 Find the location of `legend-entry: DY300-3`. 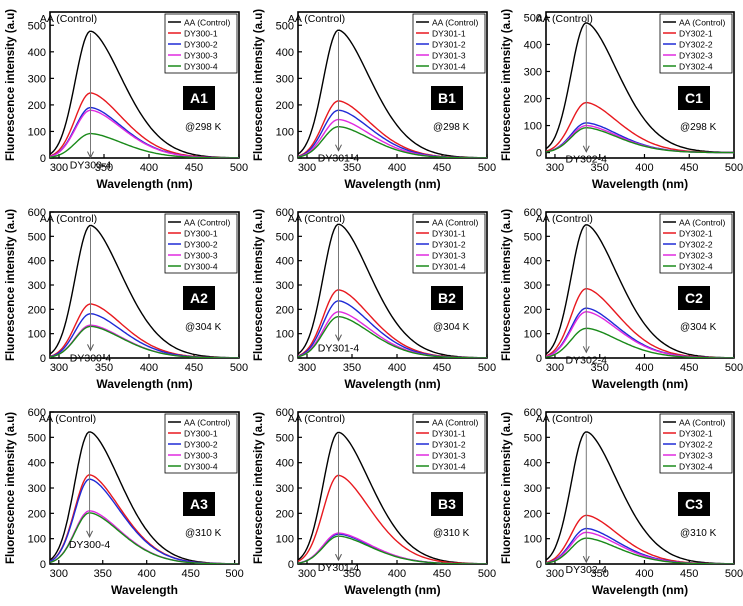

legend-entry: DY300-3 is located at coordinates (201, 456).